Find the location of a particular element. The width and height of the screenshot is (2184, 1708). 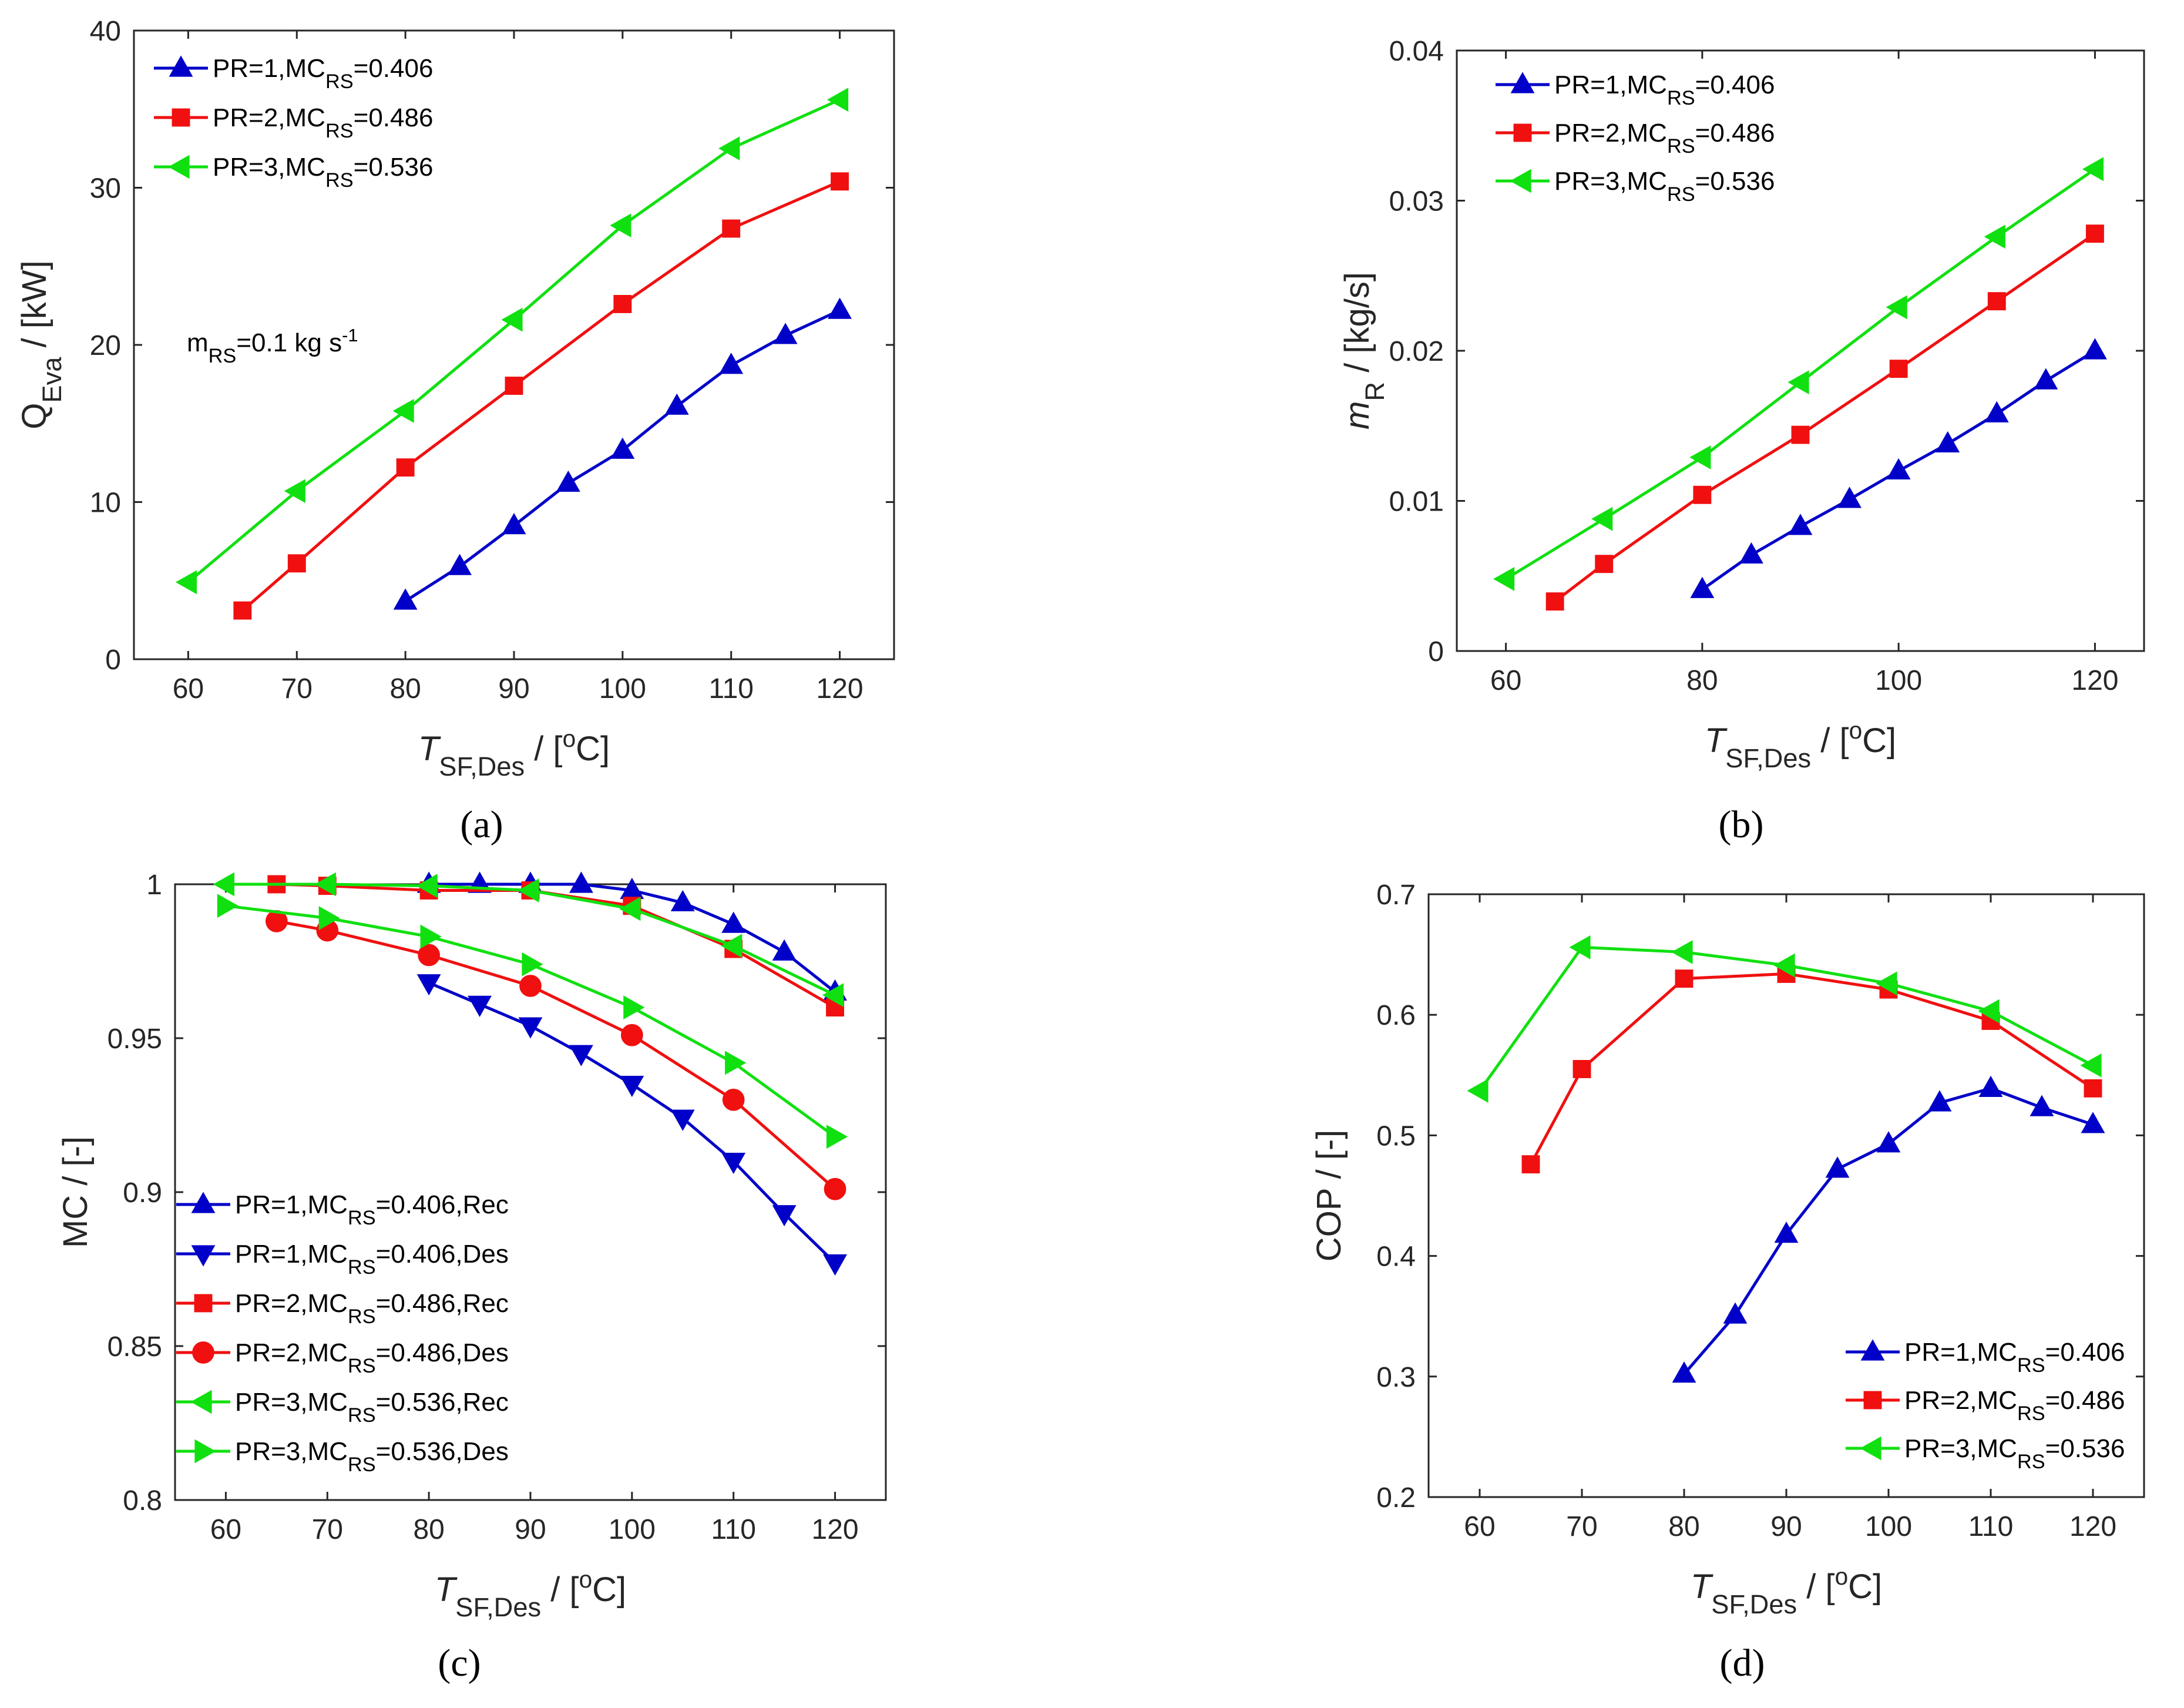

legend-entry: PR=2,MCRS=0.486 is located at coordinates (323, 122).